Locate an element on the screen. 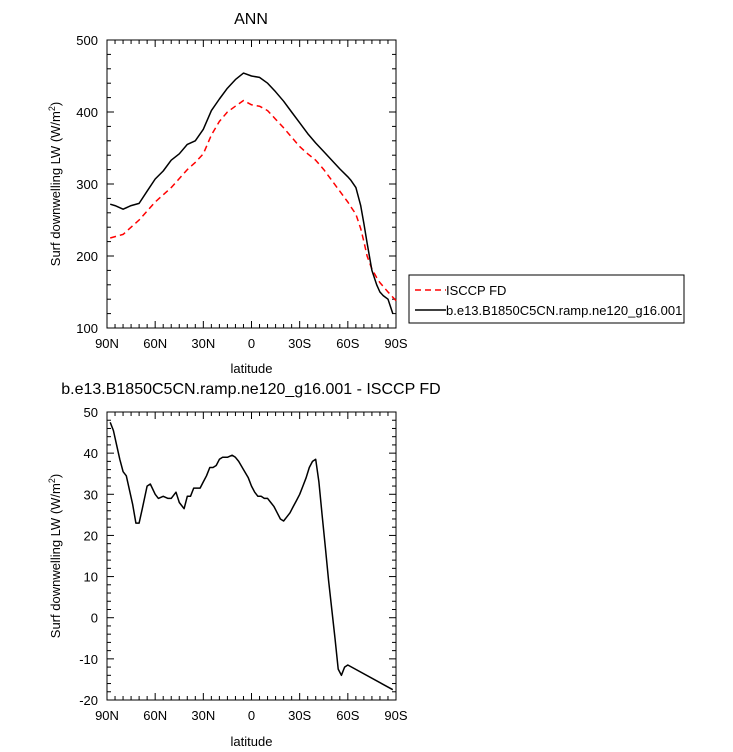 This screenshot has width=733, height=752. legend-box is located at coordinates (546, 299).